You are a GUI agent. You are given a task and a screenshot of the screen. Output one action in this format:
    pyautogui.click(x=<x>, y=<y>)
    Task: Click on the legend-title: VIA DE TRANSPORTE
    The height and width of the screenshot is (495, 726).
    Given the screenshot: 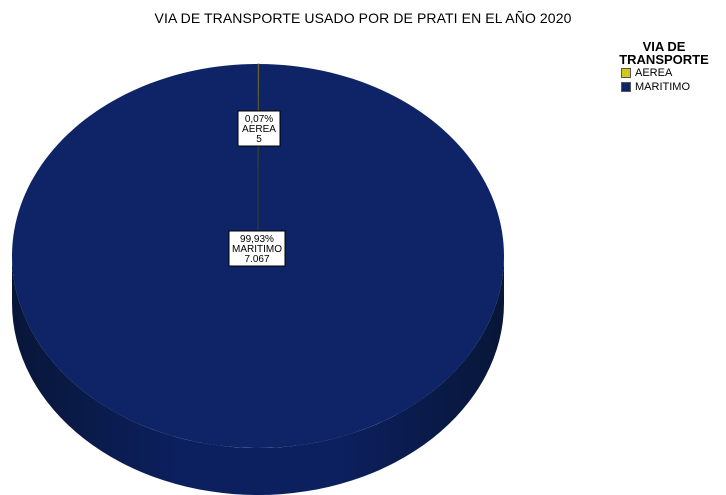 What is the action you would take?
    pyautogui.click(x=664, y=53)
    